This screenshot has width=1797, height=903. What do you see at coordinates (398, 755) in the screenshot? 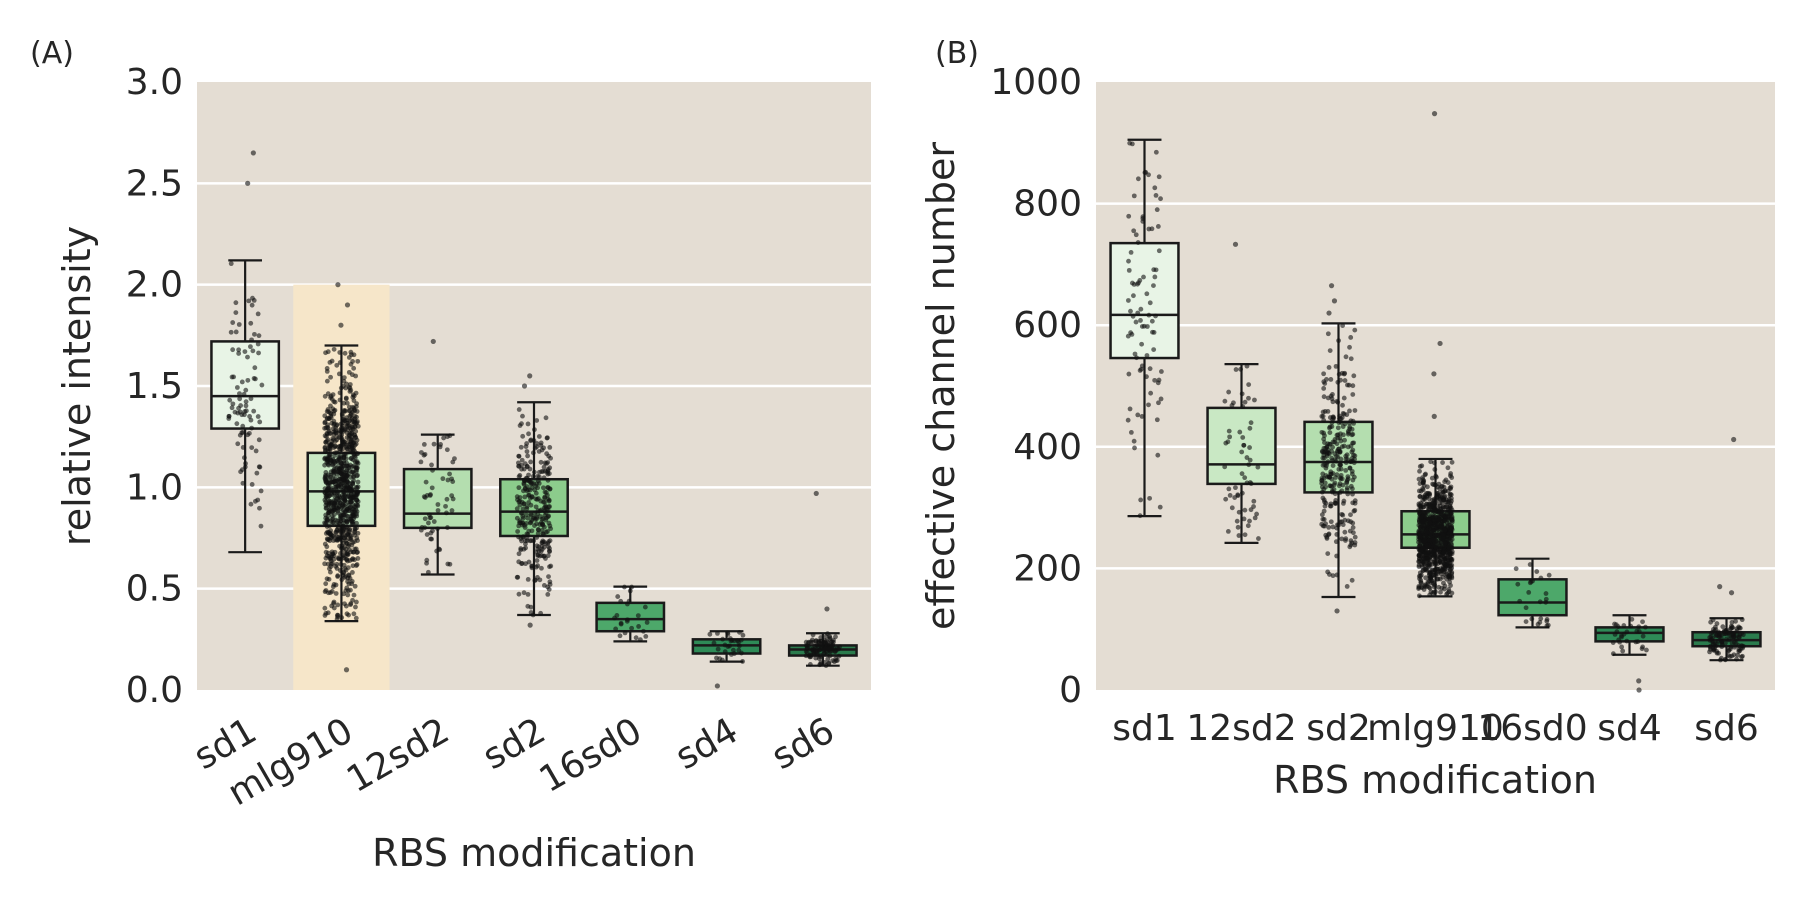
I see `x-tick-label: 12sd2` at bounding box center [398, 755].